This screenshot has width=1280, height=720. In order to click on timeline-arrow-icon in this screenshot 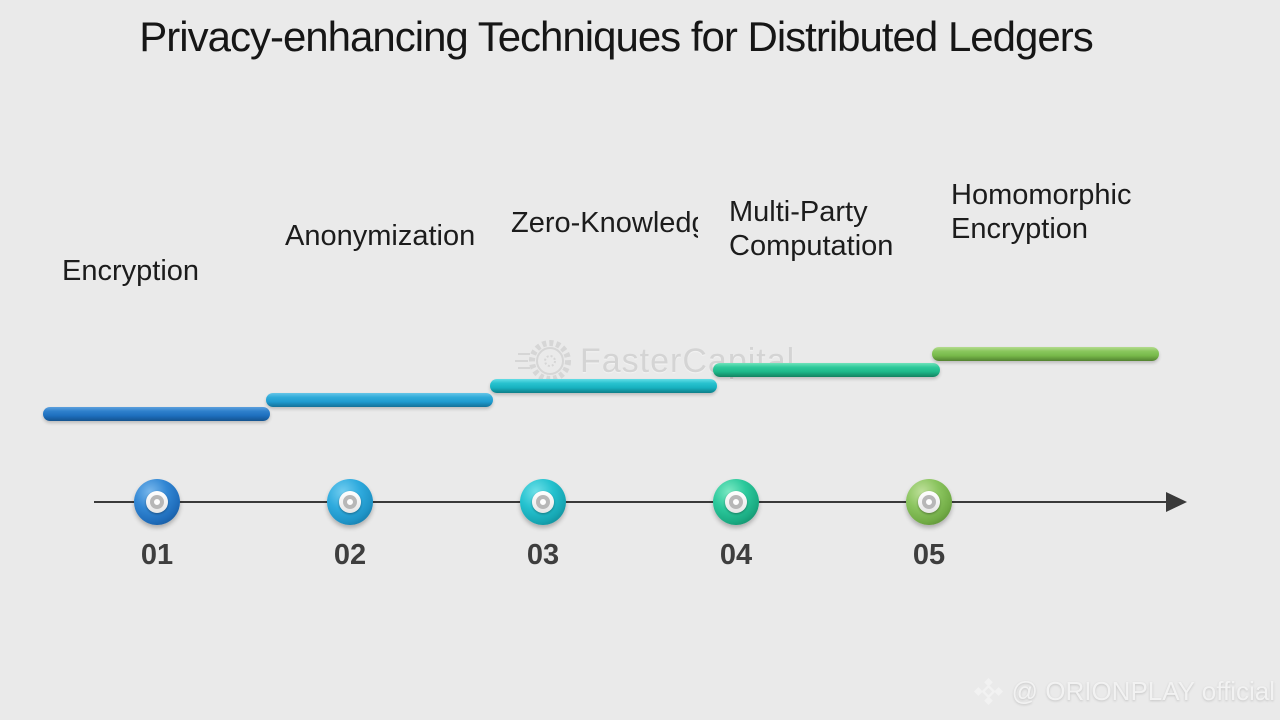, I will do `click(1176, 502)`.